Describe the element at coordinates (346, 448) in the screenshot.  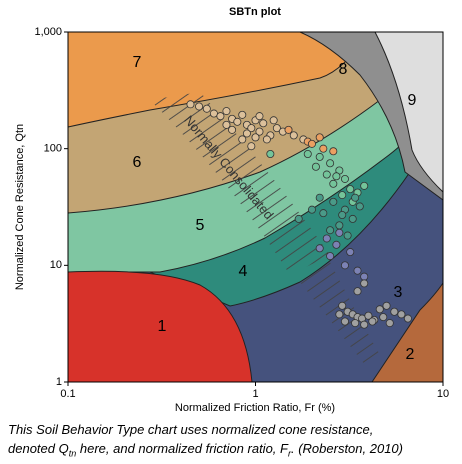
I see `caption-text: . (Roberston, 2010)` at that location.